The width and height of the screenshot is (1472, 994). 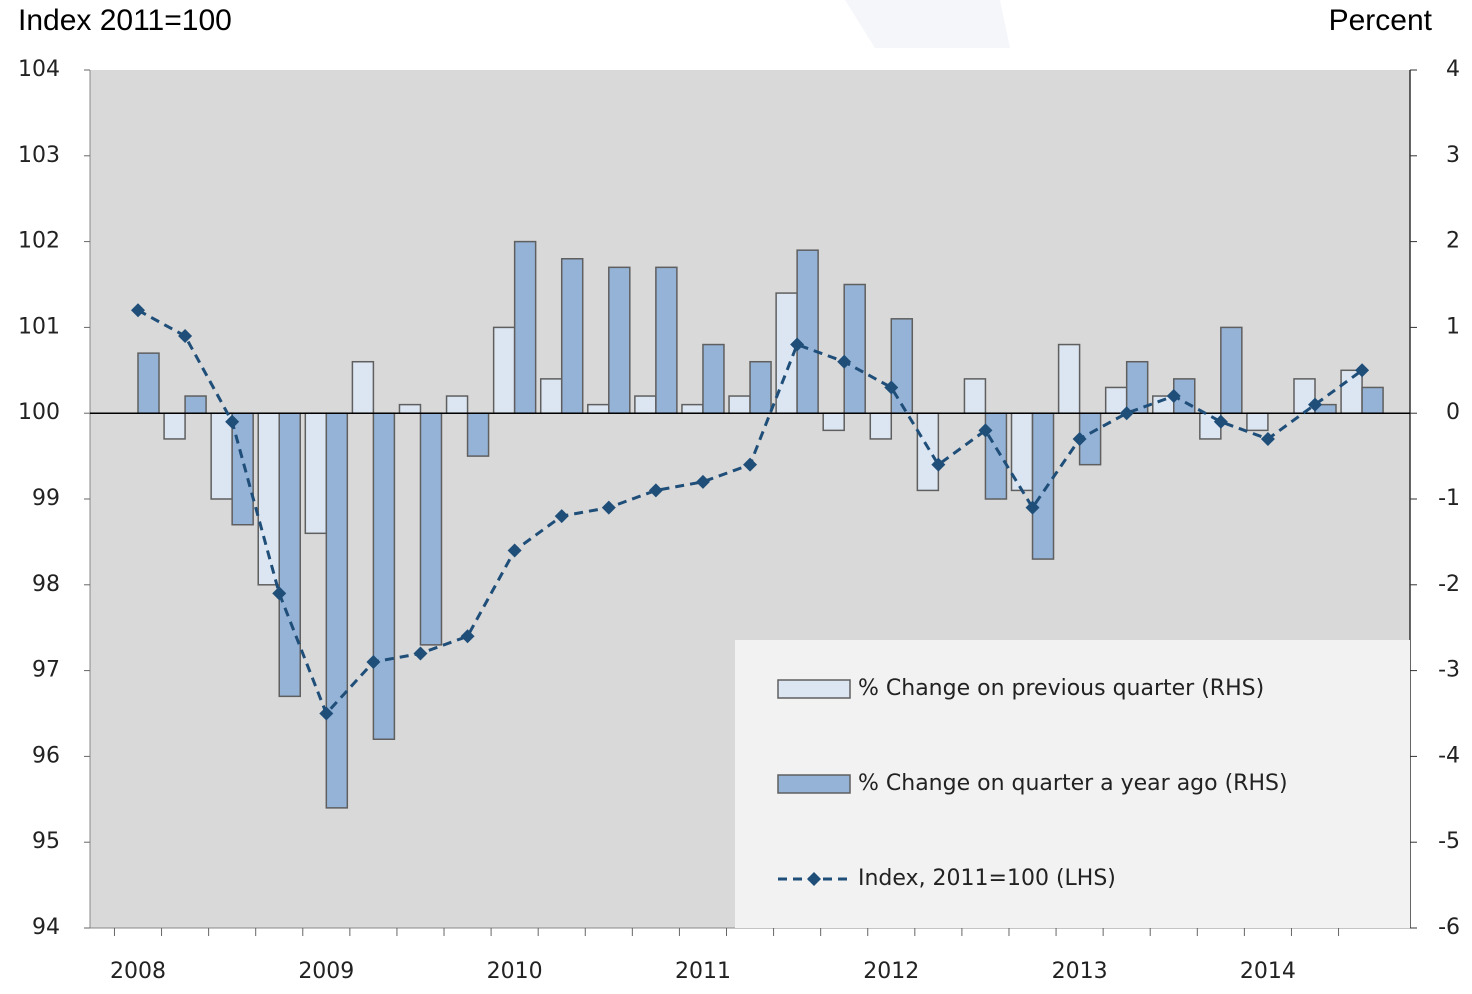 I want to click on y-tick-label: 95, so click(x=46, y=841).